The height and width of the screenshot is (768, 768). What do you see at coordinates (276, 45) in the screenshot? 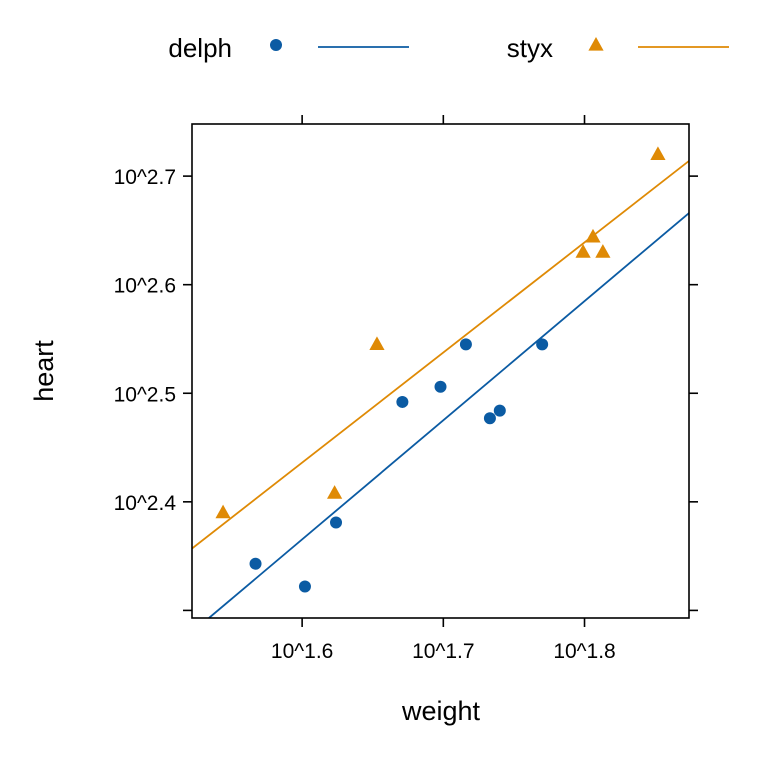
I see `legend-marker-delph` at bounding box center [276, 45].